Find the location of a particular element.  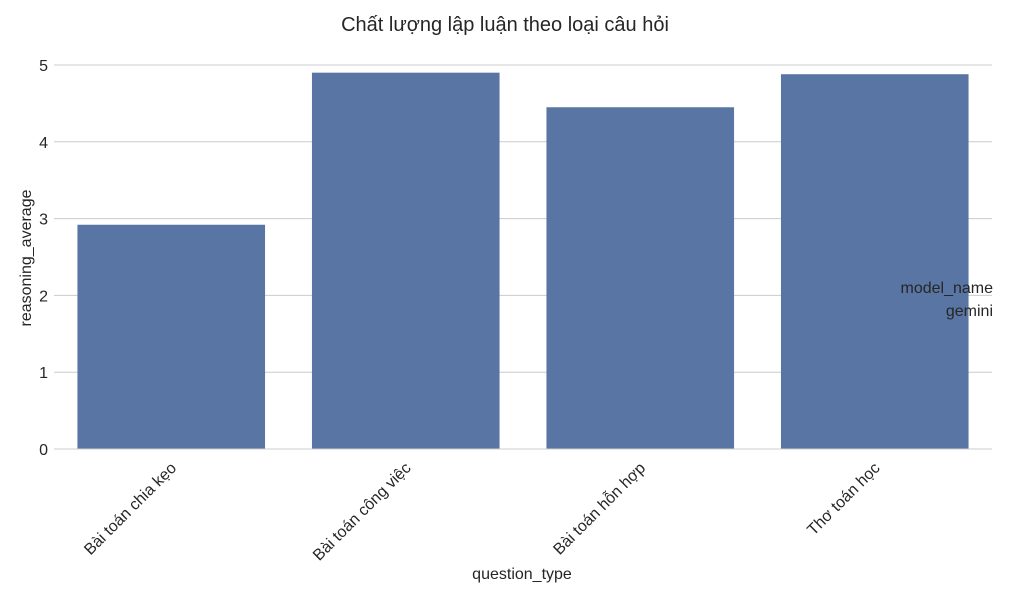

chart-title: Chất lượng lập luận theo loại câu hỏi is located at coordinates (505, 25).